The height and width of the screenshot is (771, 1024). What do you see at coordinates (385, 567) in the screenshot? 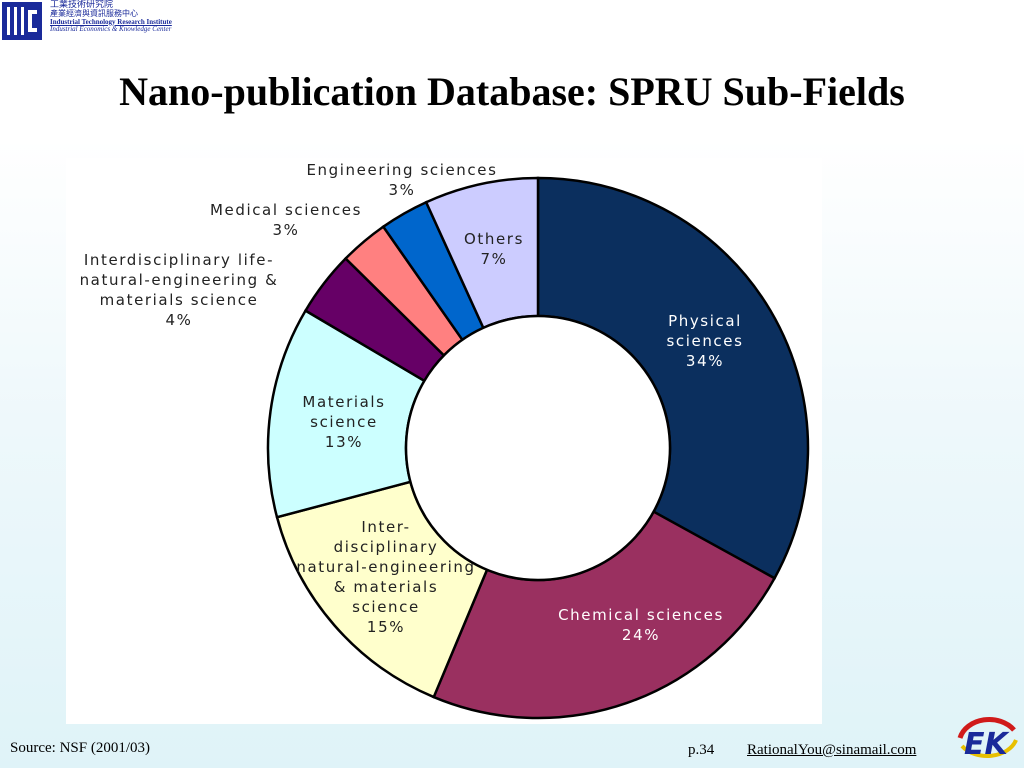
I see `slice-label-line: natural-engineering` at bounding box center [385, 567].